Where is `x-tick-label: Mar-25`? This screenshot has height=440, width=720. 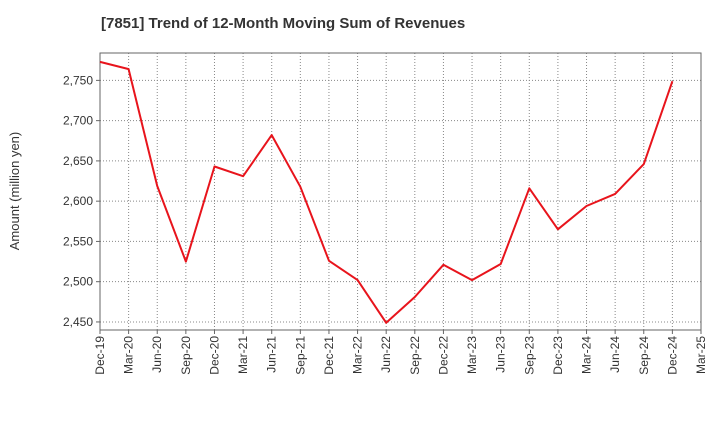
x-tick-label: Mar-25 is located at coordinates (701, 355).